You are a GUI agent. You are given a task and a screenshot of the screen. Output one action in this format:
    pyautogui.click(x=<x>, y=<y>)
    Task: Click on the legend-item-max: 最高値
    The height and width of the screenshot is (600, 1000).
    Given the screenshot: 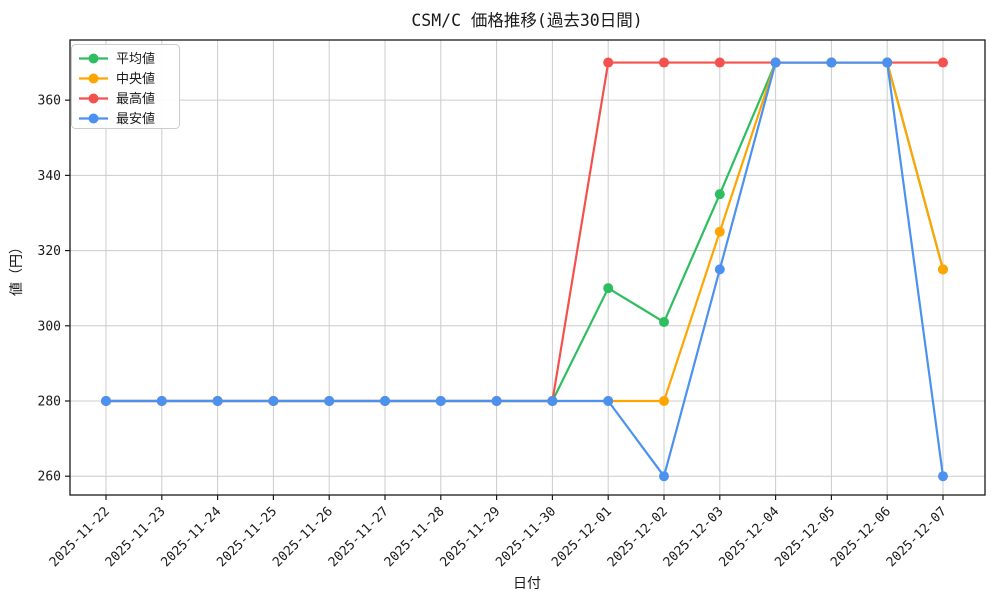 What is the action you would take?
    pyautogui.click(x=117, y=99)
    